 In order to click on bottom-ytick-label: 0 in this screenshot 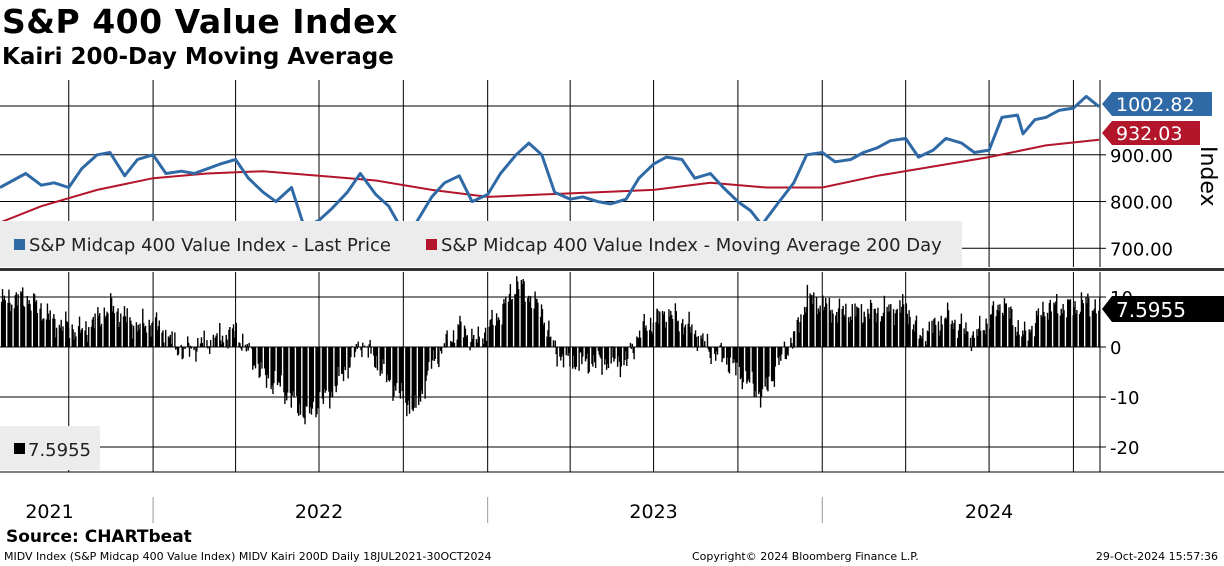, I will do `click(1115, 348)`.